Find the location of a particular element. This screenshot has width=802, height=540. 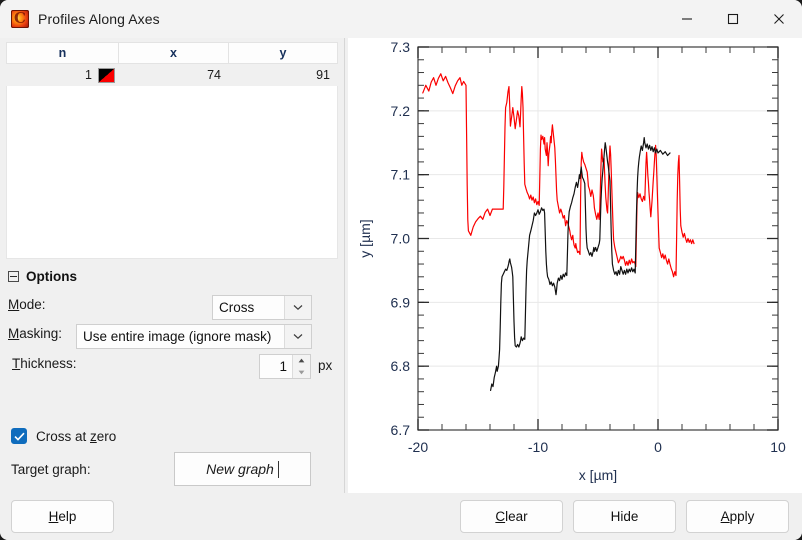

selection-table-header: n x y is located at coordinates (172, 53).